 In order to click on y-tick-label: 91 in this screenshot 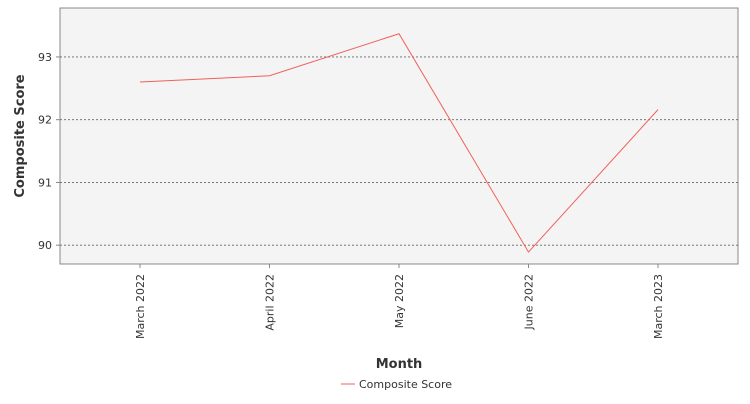, I will do `click(45, 182)`.